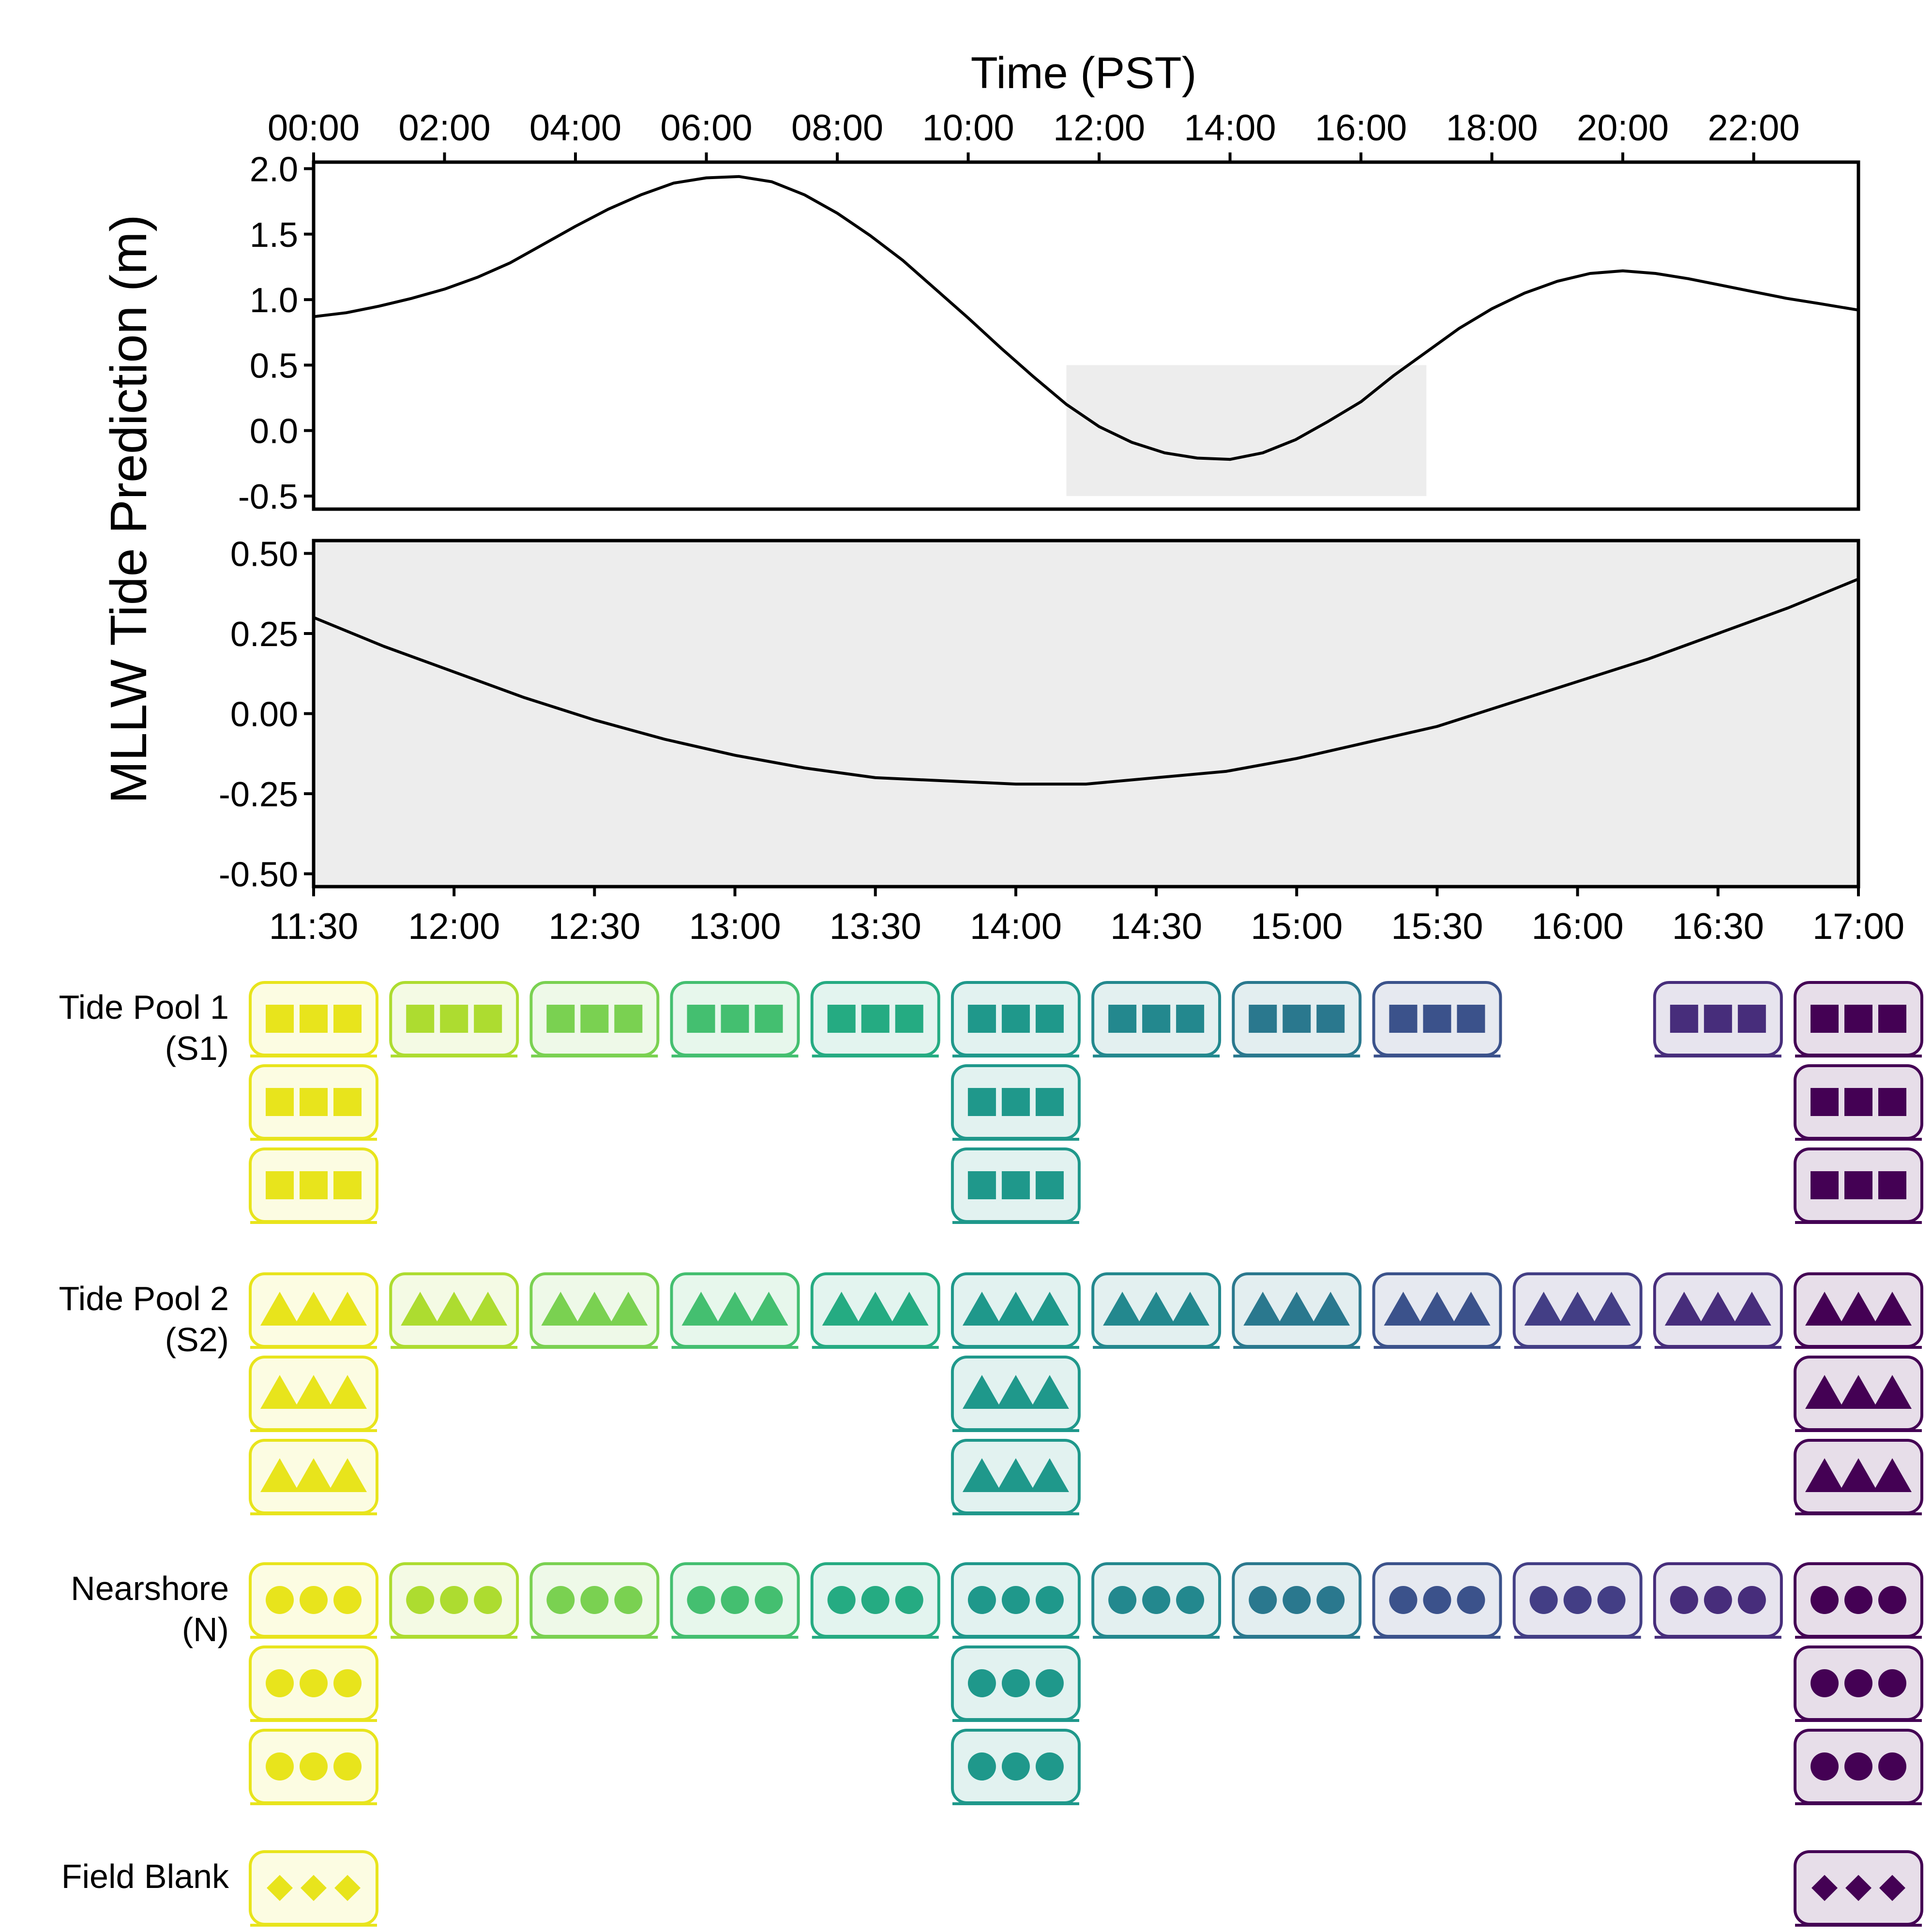  I want to click on y-tick-label: 1.5, so click(274, 235).